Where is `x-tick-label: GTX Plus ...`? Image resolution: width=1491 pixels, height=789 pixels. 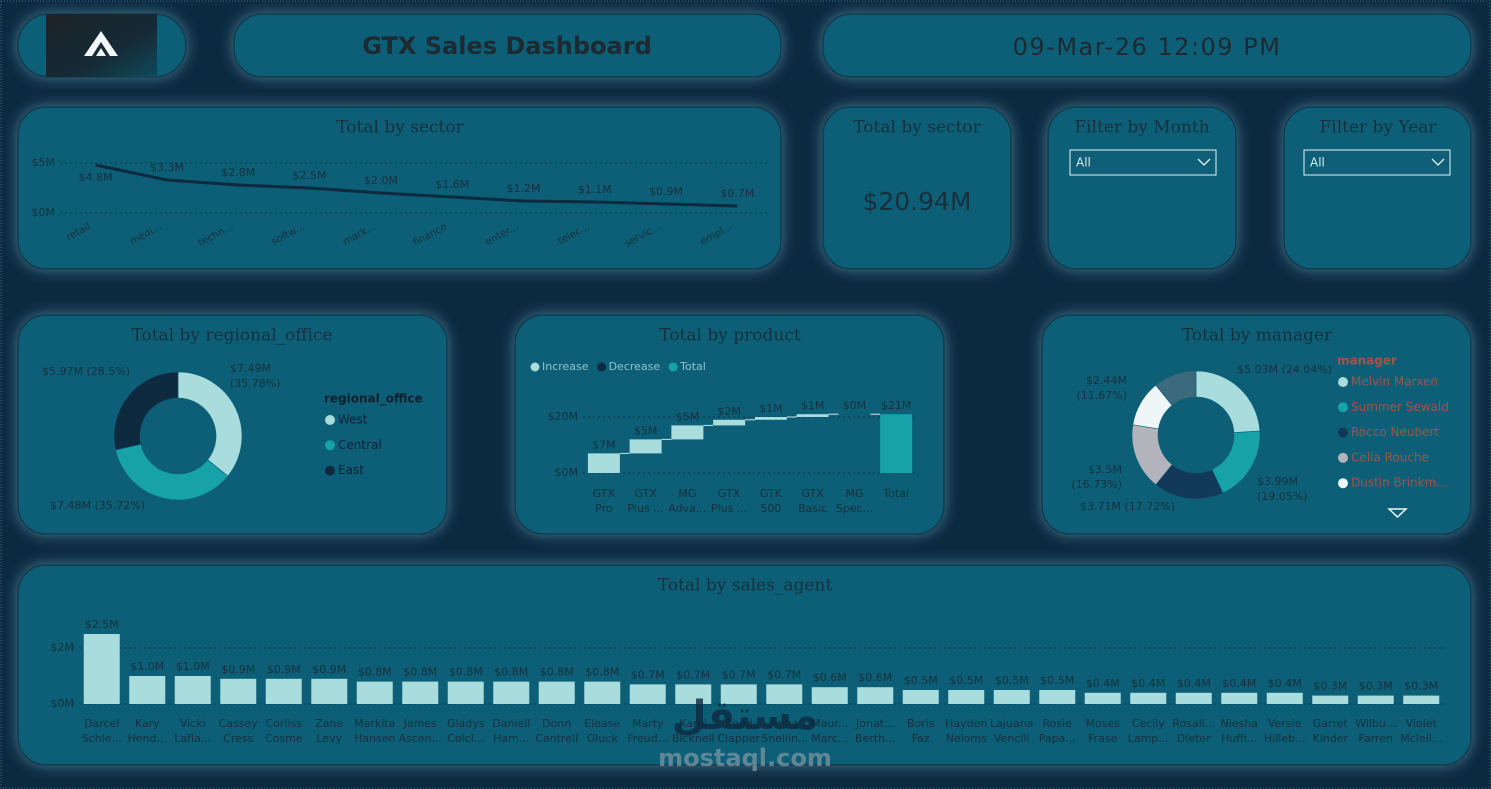 x-tick-label: GTX Plus ... is located at coordinates (729, 501).